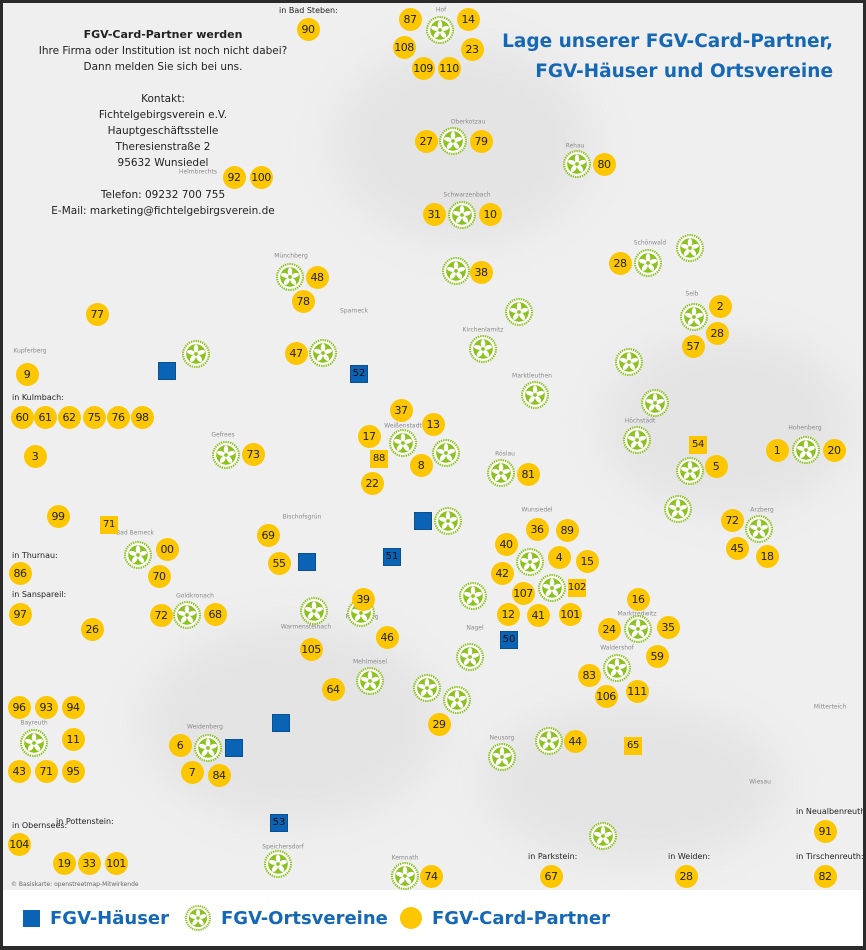  Describe the element at coordinates (73, 771) in the screenshot. I see `card-partner-marker: 95` at that location.